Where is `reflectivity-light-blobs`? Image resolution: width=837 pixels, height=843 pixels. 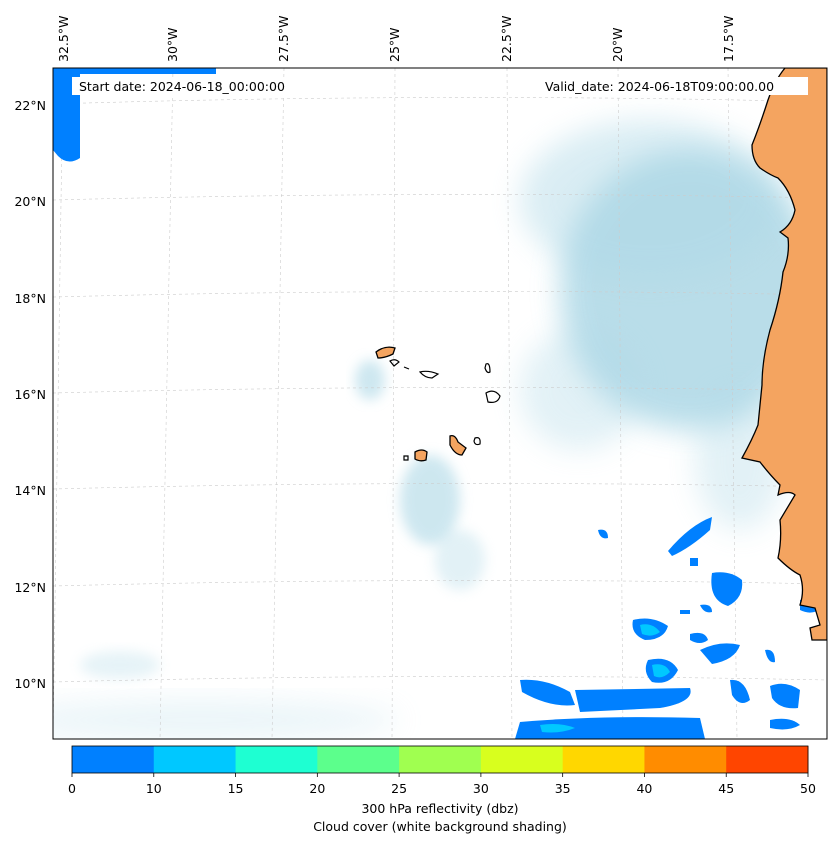
reflectivity-light-blobs is located at coordinates (605, 678).